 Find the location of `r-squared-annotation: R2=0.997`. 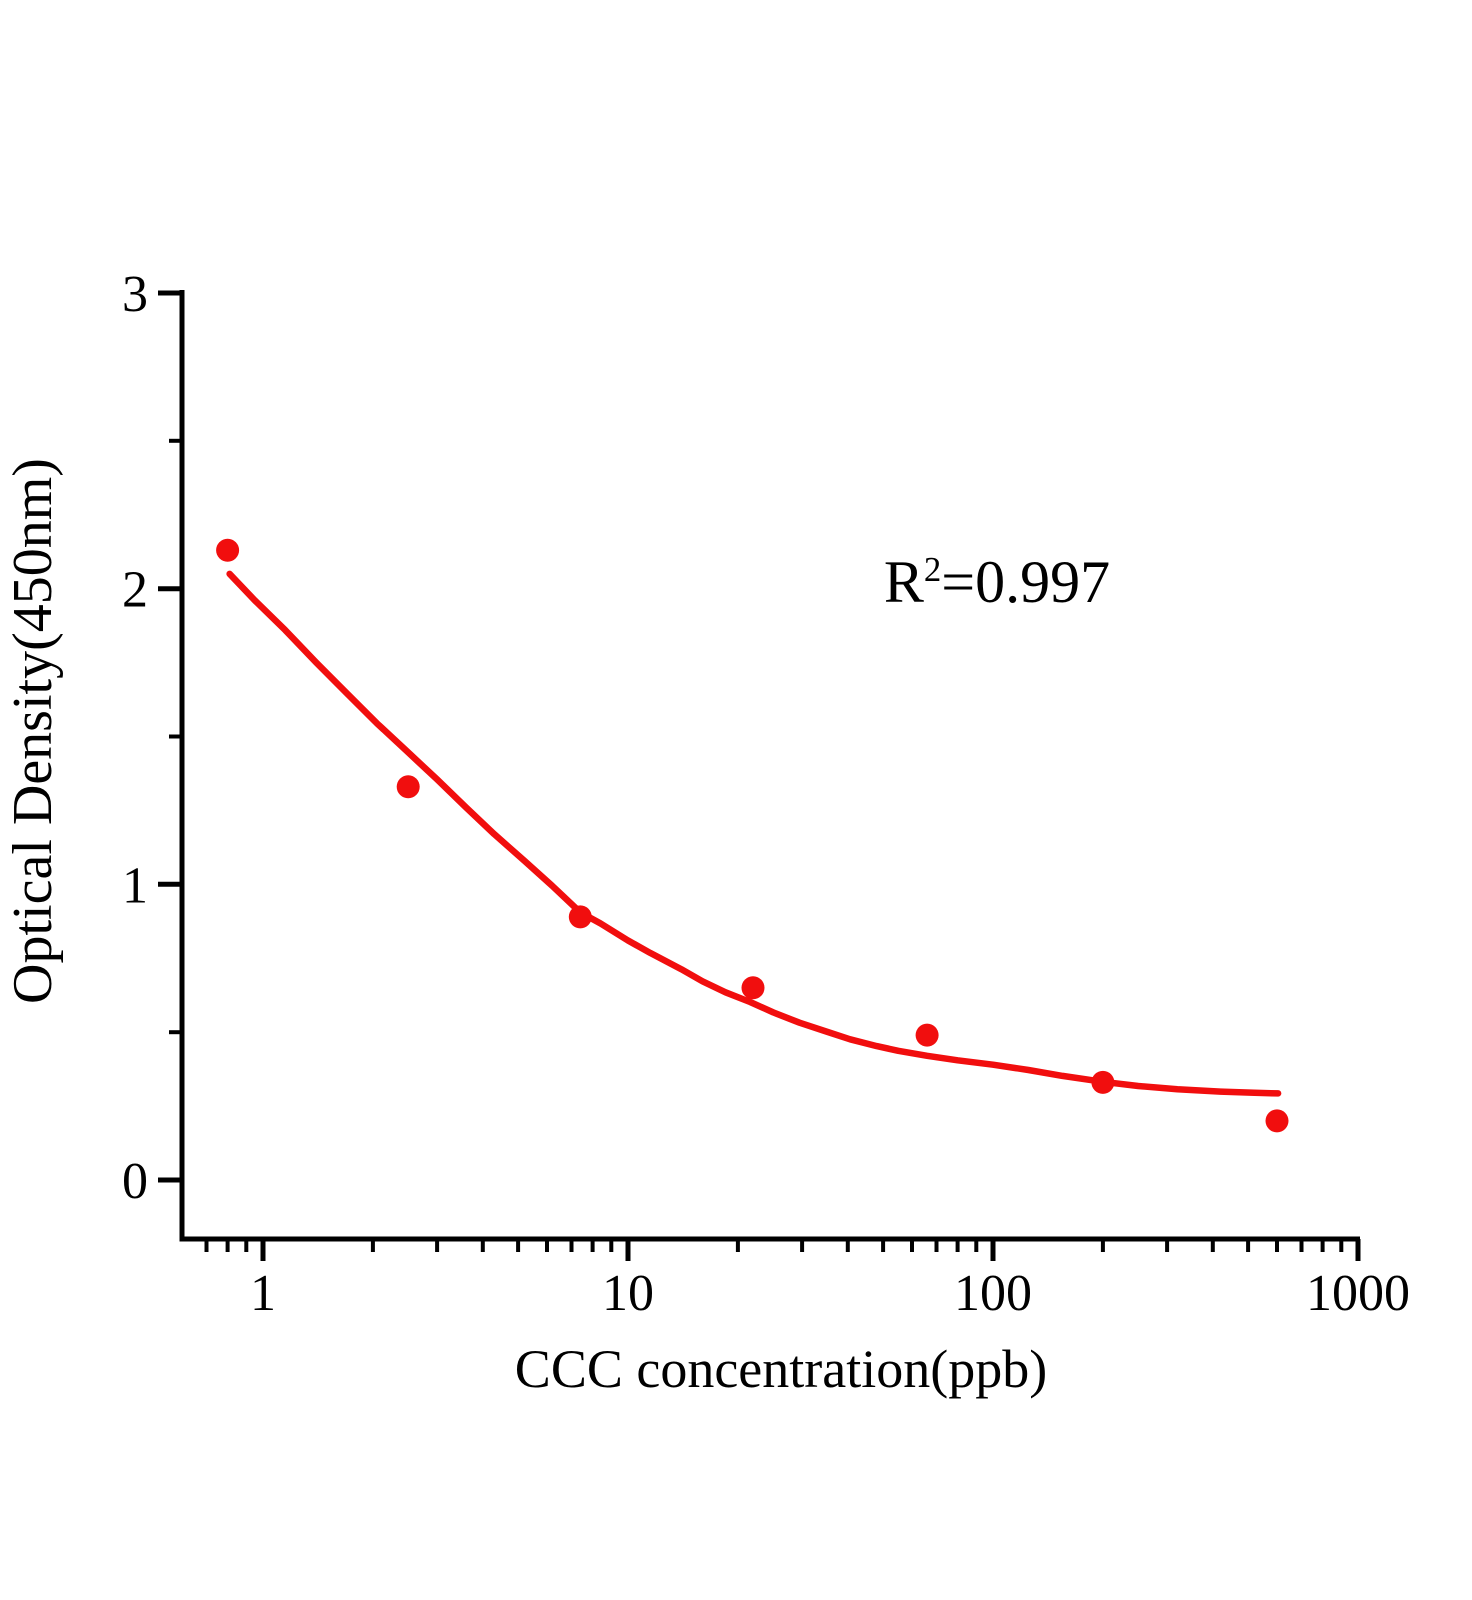

r-squared-annotation: R2=0.997 is located at coordinates (997, 582).